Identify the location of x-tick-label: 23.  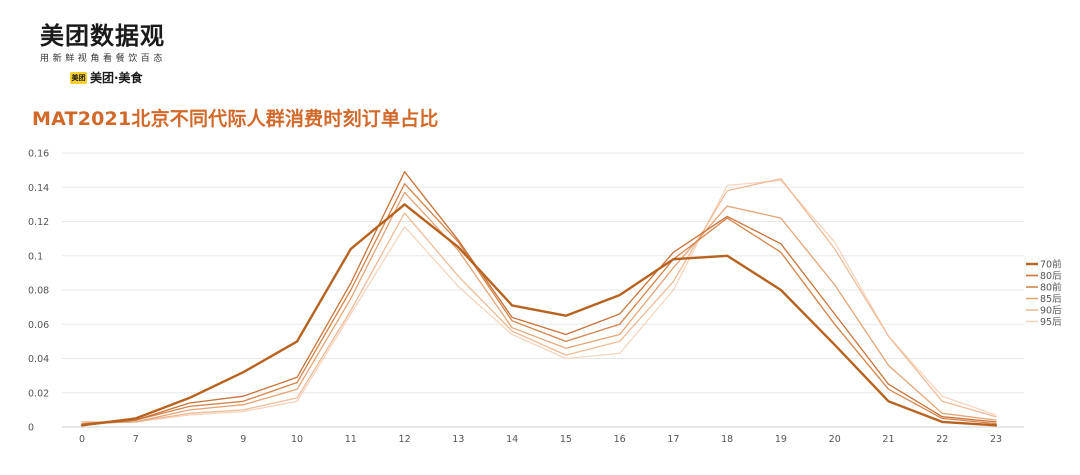
(996, 439).